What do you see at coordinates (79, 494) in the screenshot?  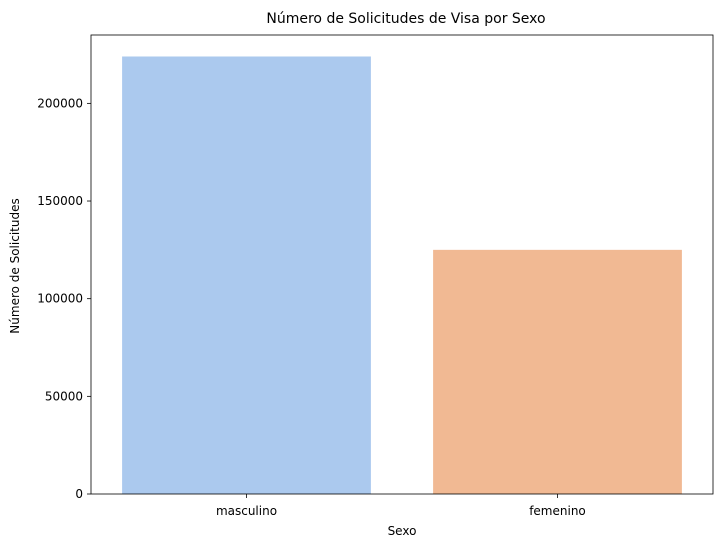 I see `y-tick-label: 0` at bounding box center [79, 494].